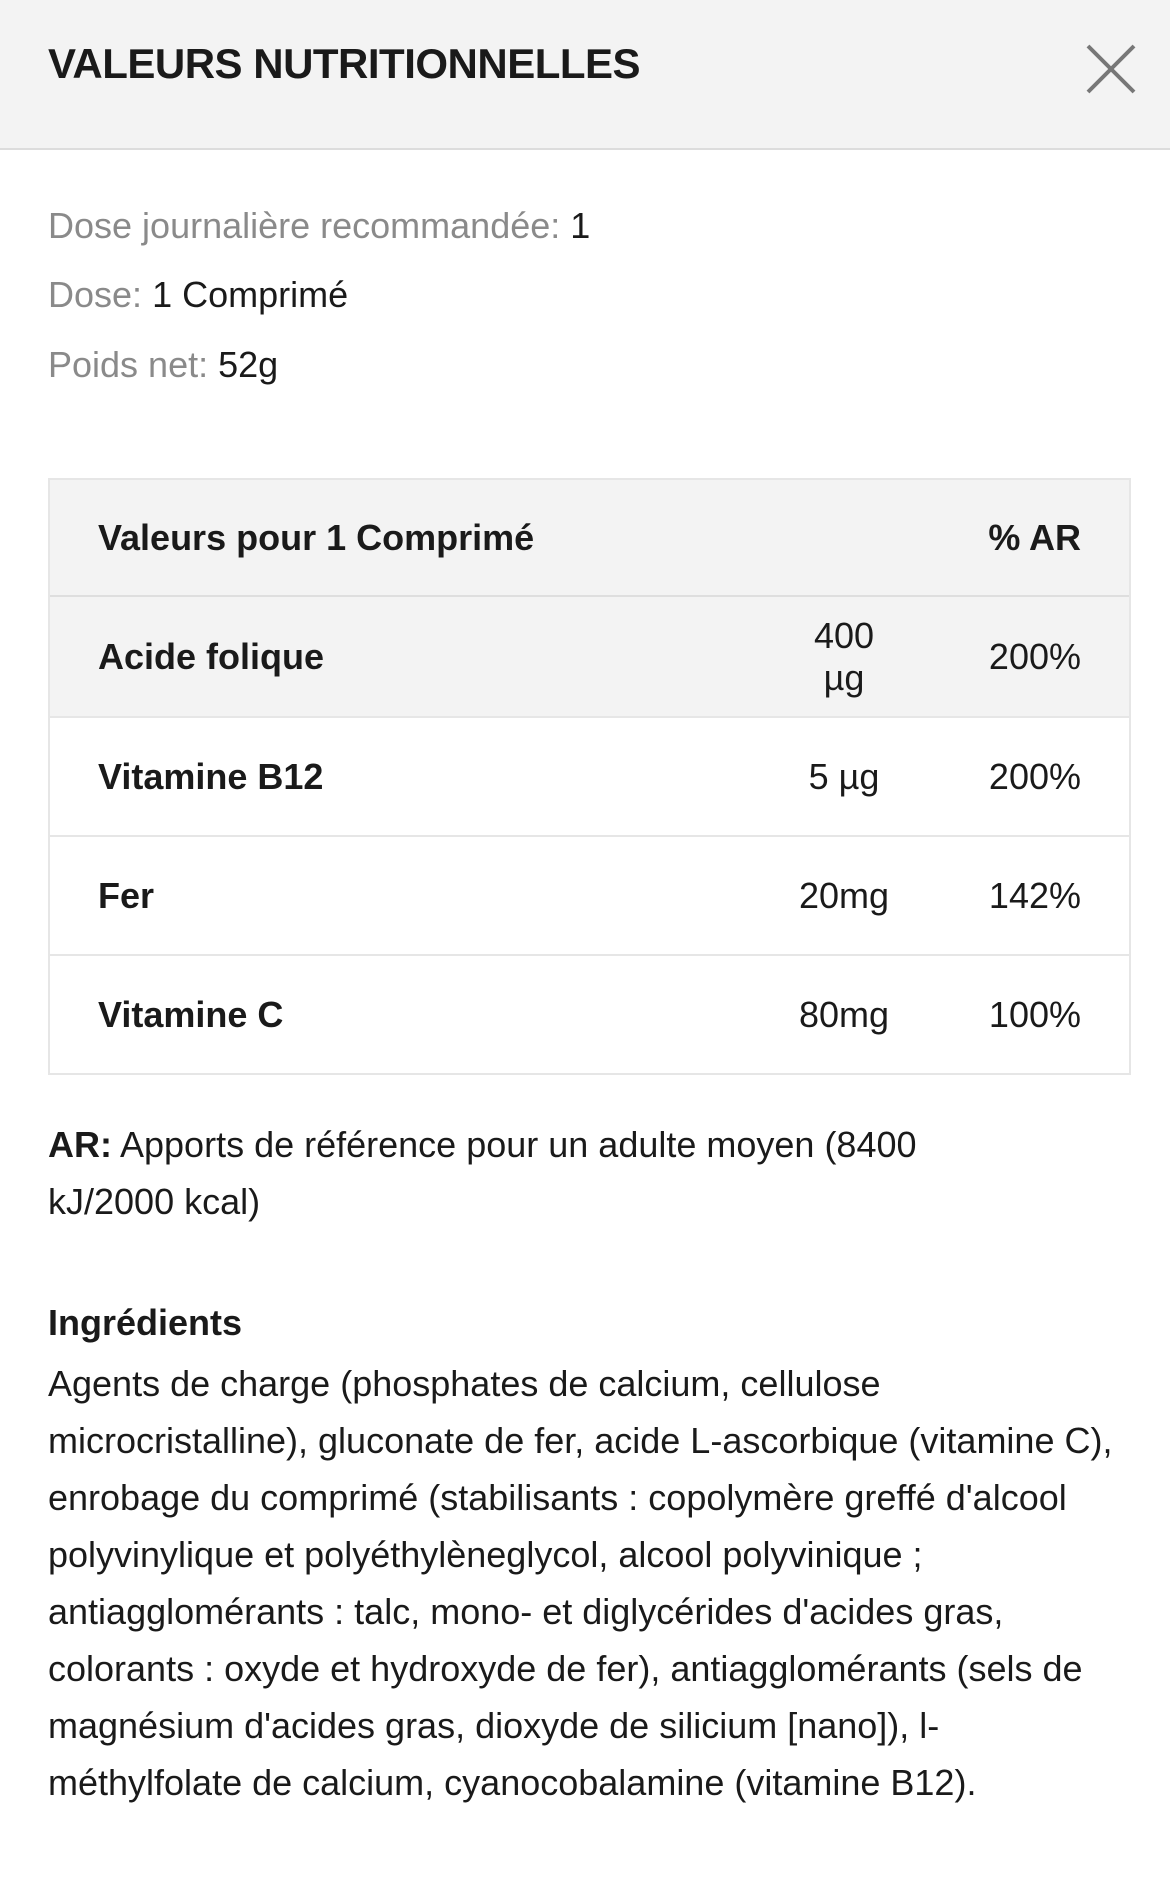 The height and width of the screenshot is (1880, 1170). I want to click on close-button, so click(1111, 69).